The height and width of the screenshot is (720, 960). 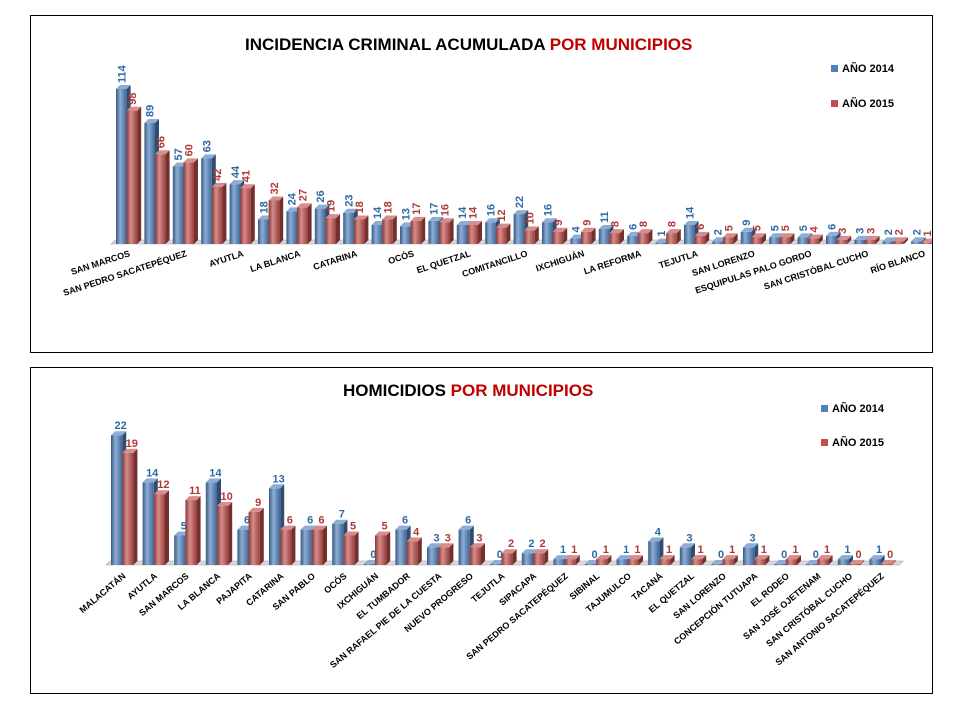 What do you see at coordinates (195, 491) in the screenshot?
I see `data-label: 11` at bounding box center [195, 491].